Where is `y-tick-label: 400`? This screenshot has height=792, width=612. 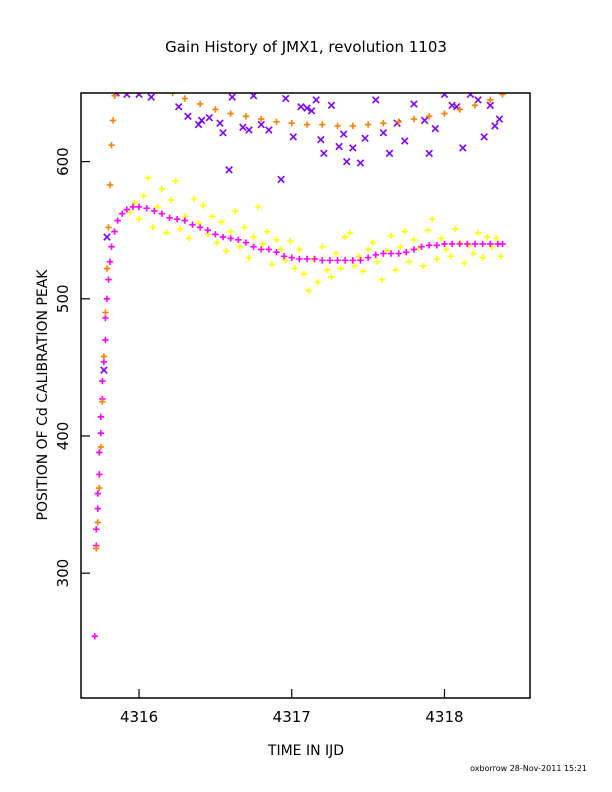
y-tick-label: 400 is located at coordinates (63, 436).